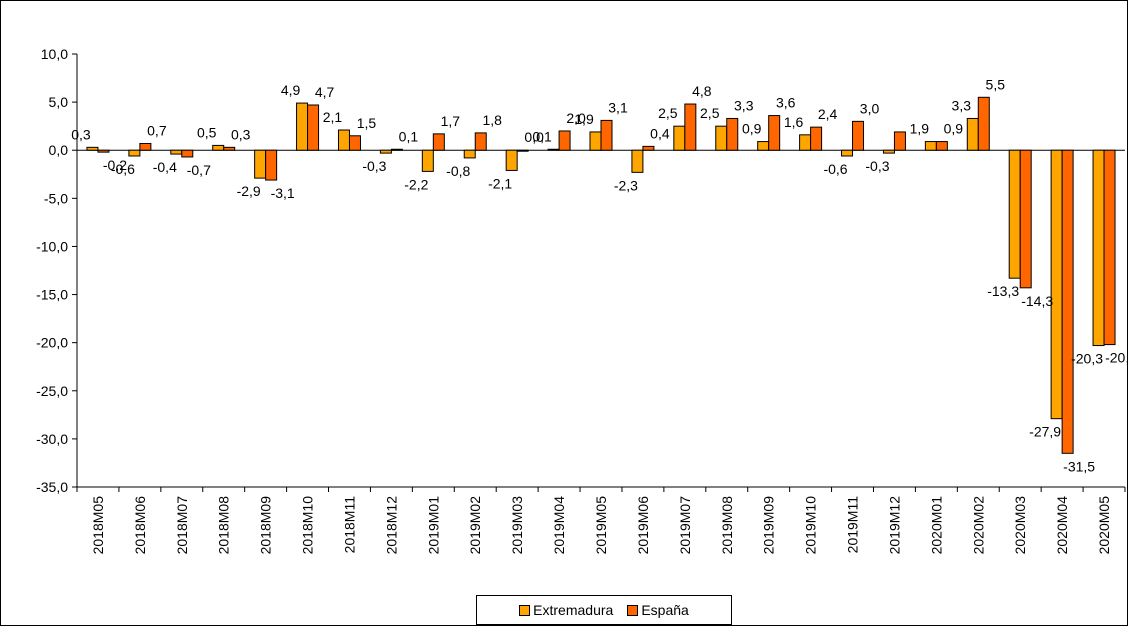 This screenshot has width=1128, height=626. Describe the element at coordinates (996, 84) in the screenshot. I see `data-label-espana: 5,5` at that location.